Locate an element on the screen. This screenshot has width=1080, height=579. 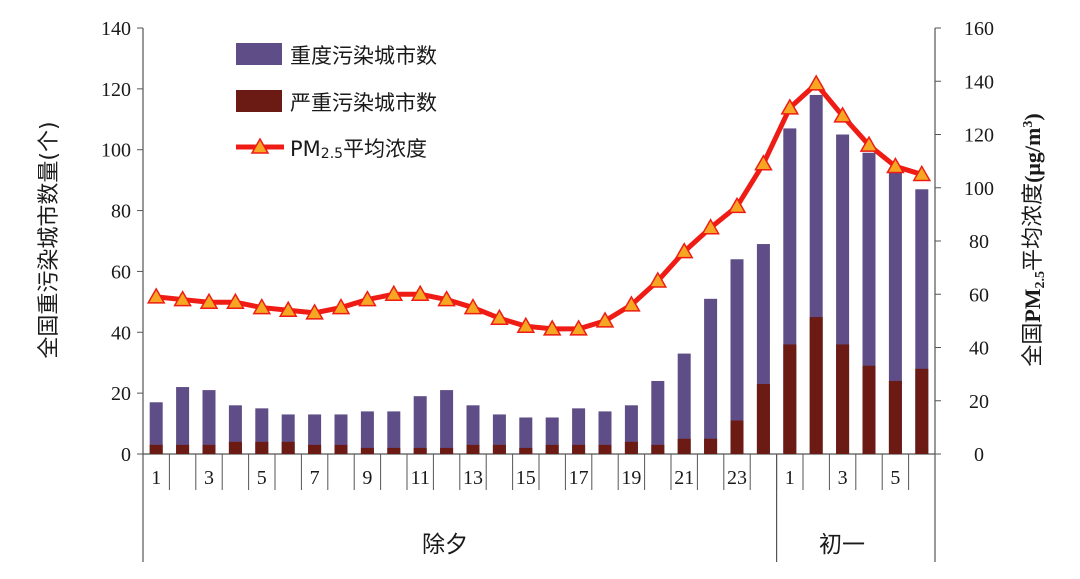
legend-label-severe: 重度污染城市数 is located at coordinates (363, 56).